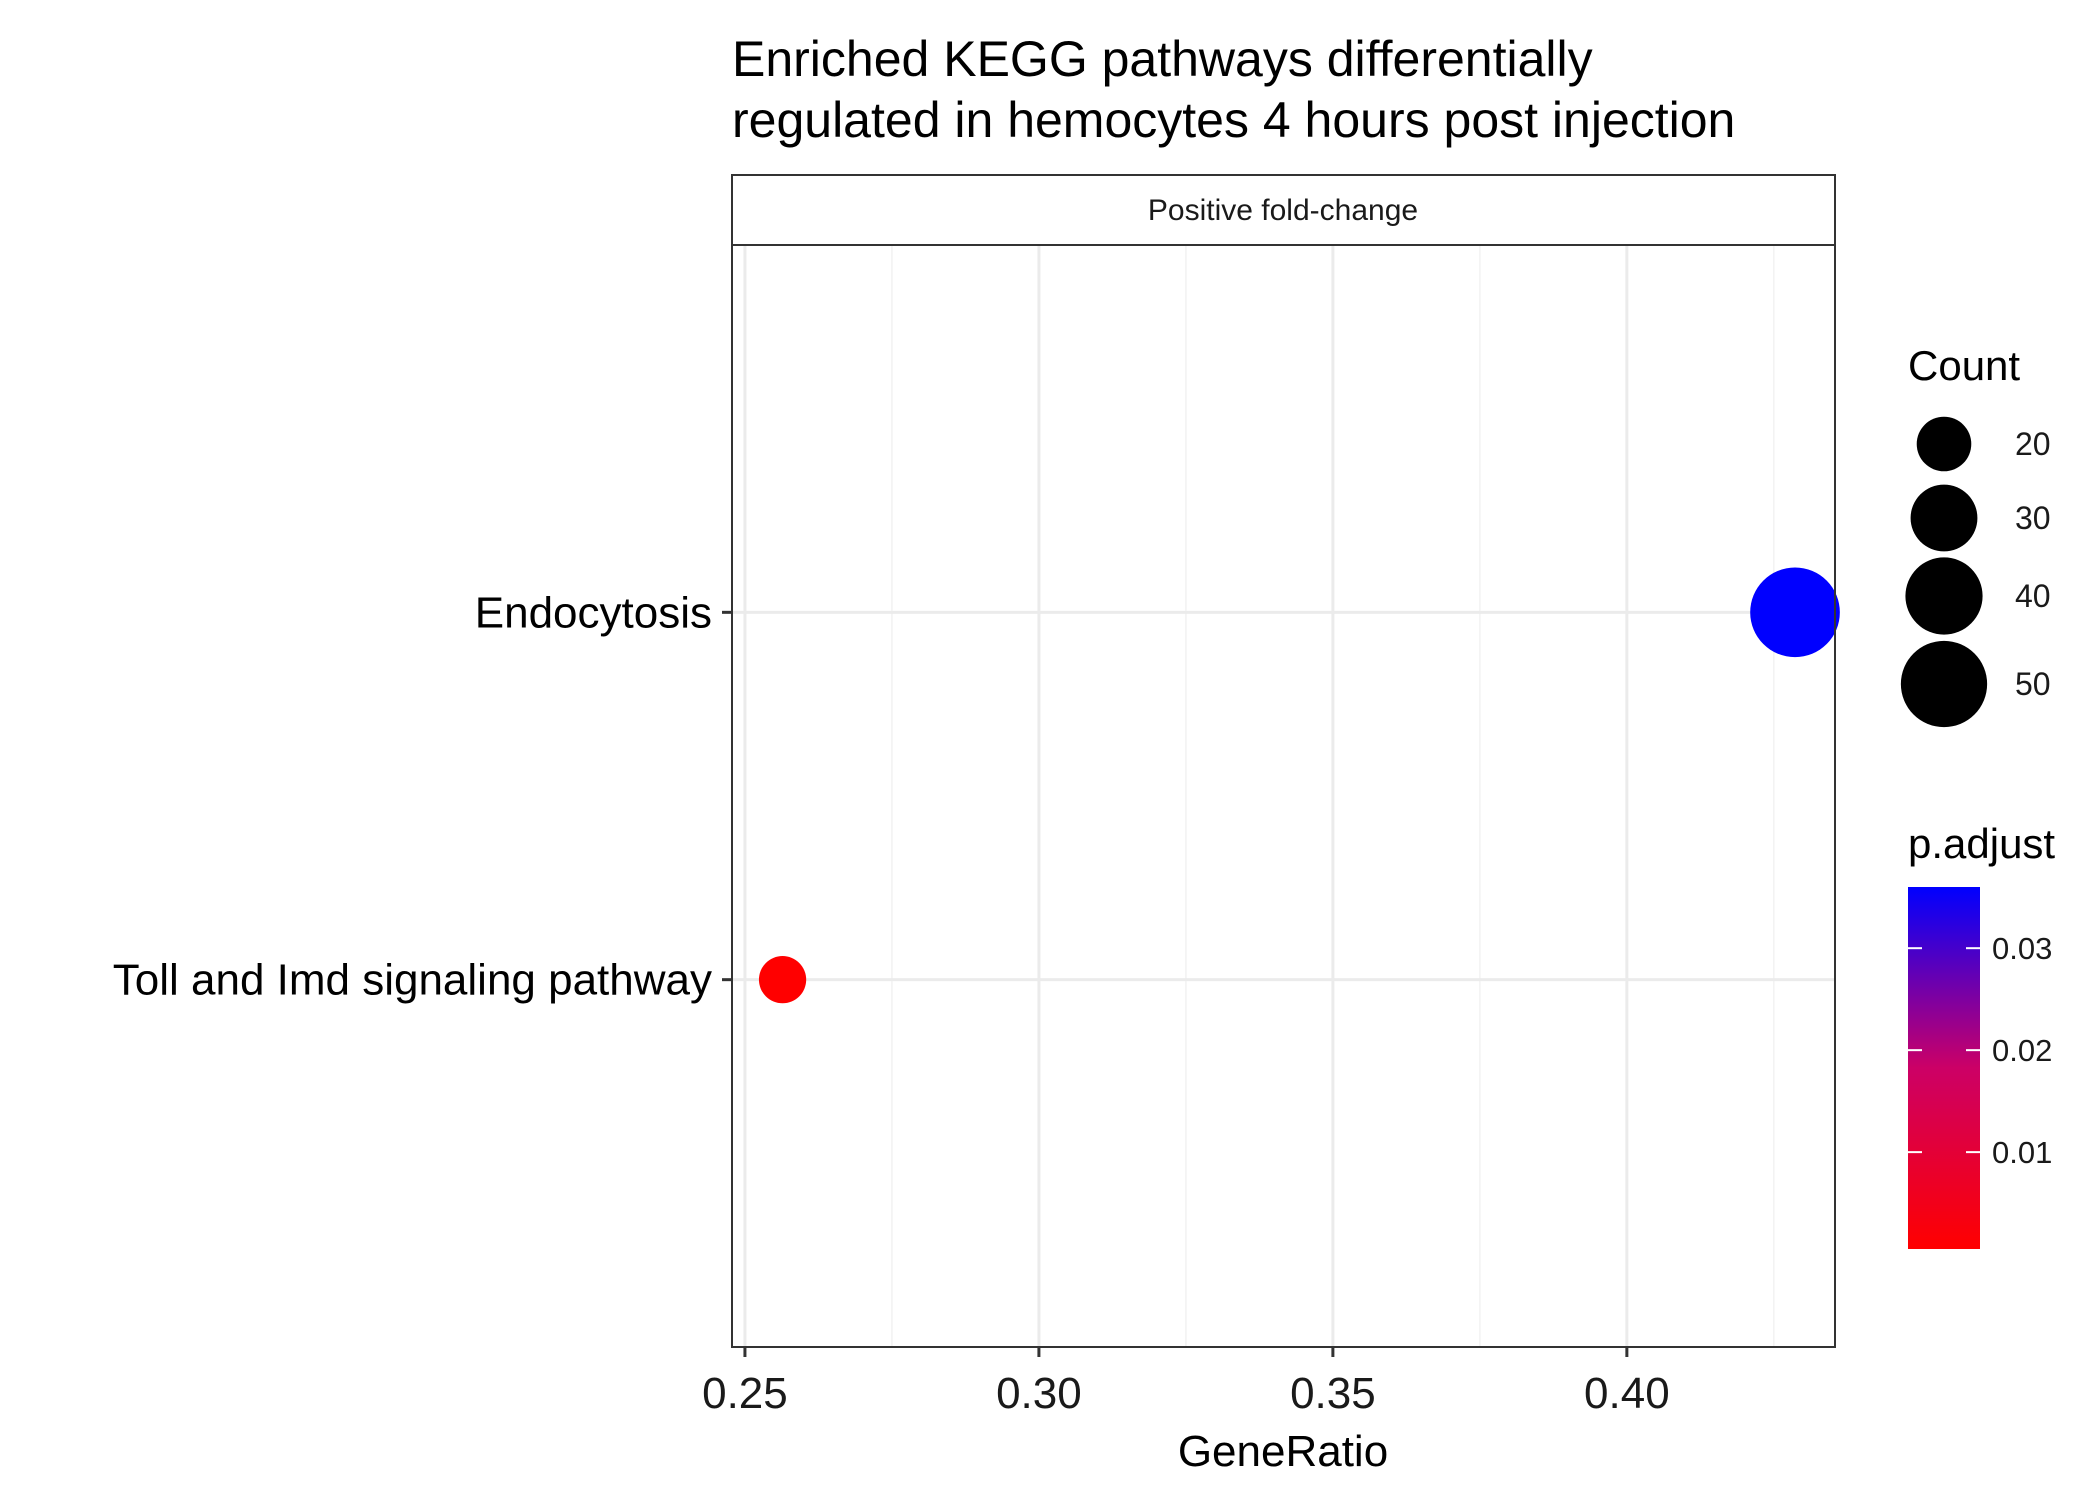 This screenshot has height=1500, width=2100. What do you see at coordinates (593, 612) in the screenshot?
I see `y-tick-label: Endocytosis` at bounding box center [593, 612].